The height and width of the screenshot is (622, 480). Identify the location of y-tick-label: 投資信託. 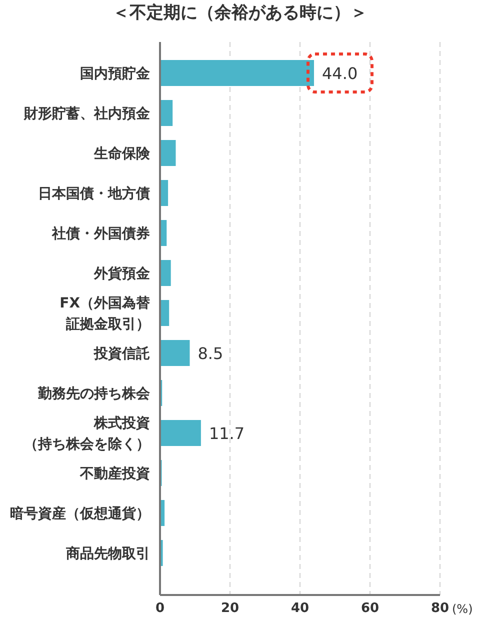
(121, 354).